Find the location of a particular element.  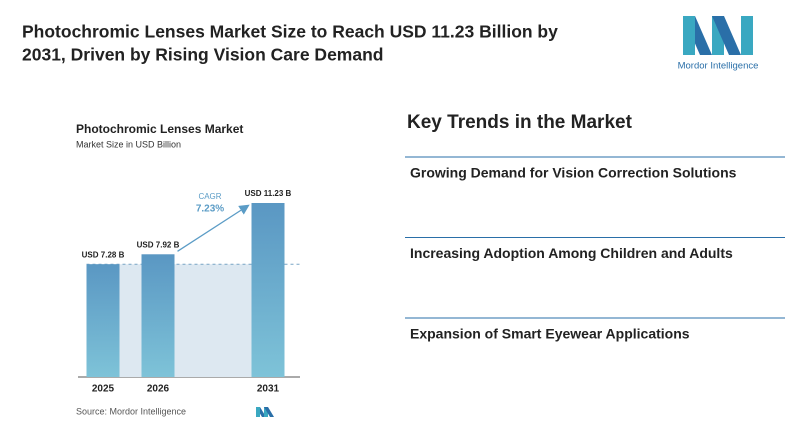

logo is located at coordinates (718, 35).